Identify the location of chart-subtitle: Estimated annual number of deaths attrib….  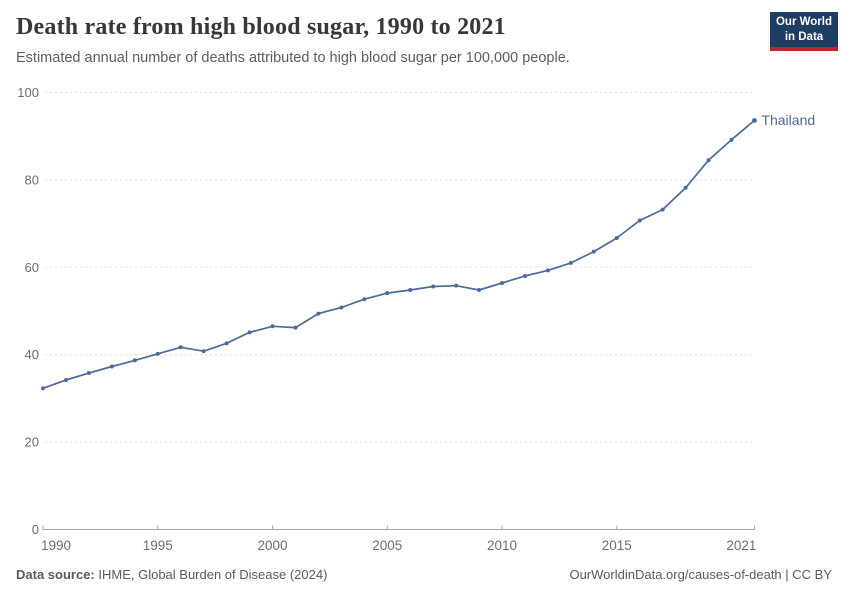
(293, 58).